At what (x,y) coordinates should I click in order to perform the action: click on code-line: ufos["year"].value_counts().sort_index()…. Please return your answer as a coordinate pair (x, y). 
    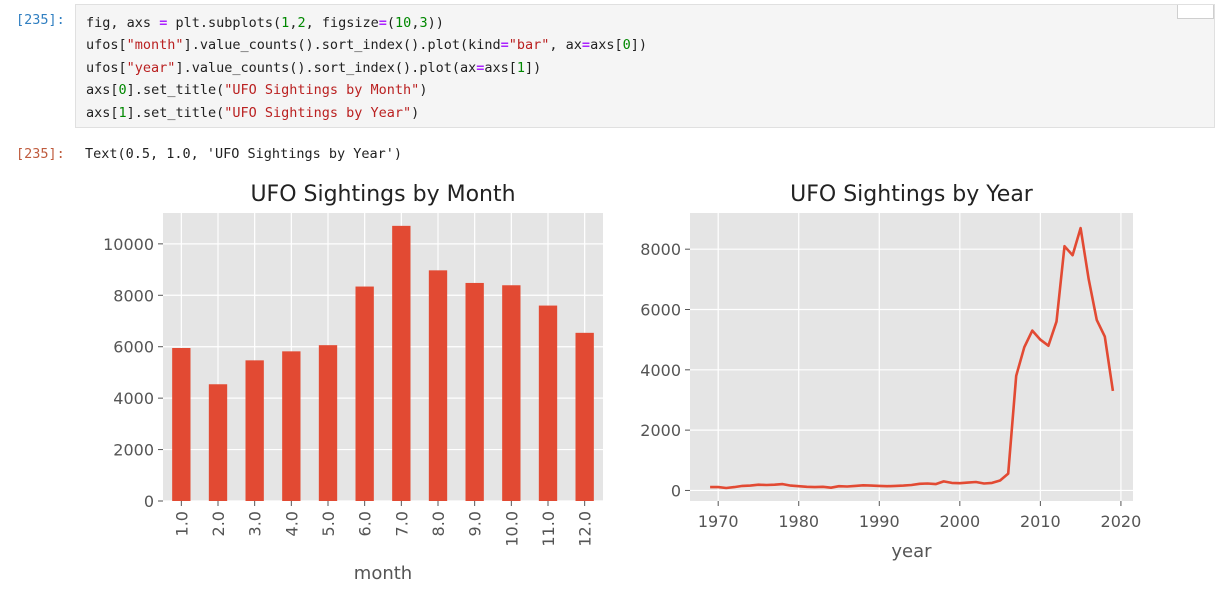
    Looking at the image, I should click on (314, 67).